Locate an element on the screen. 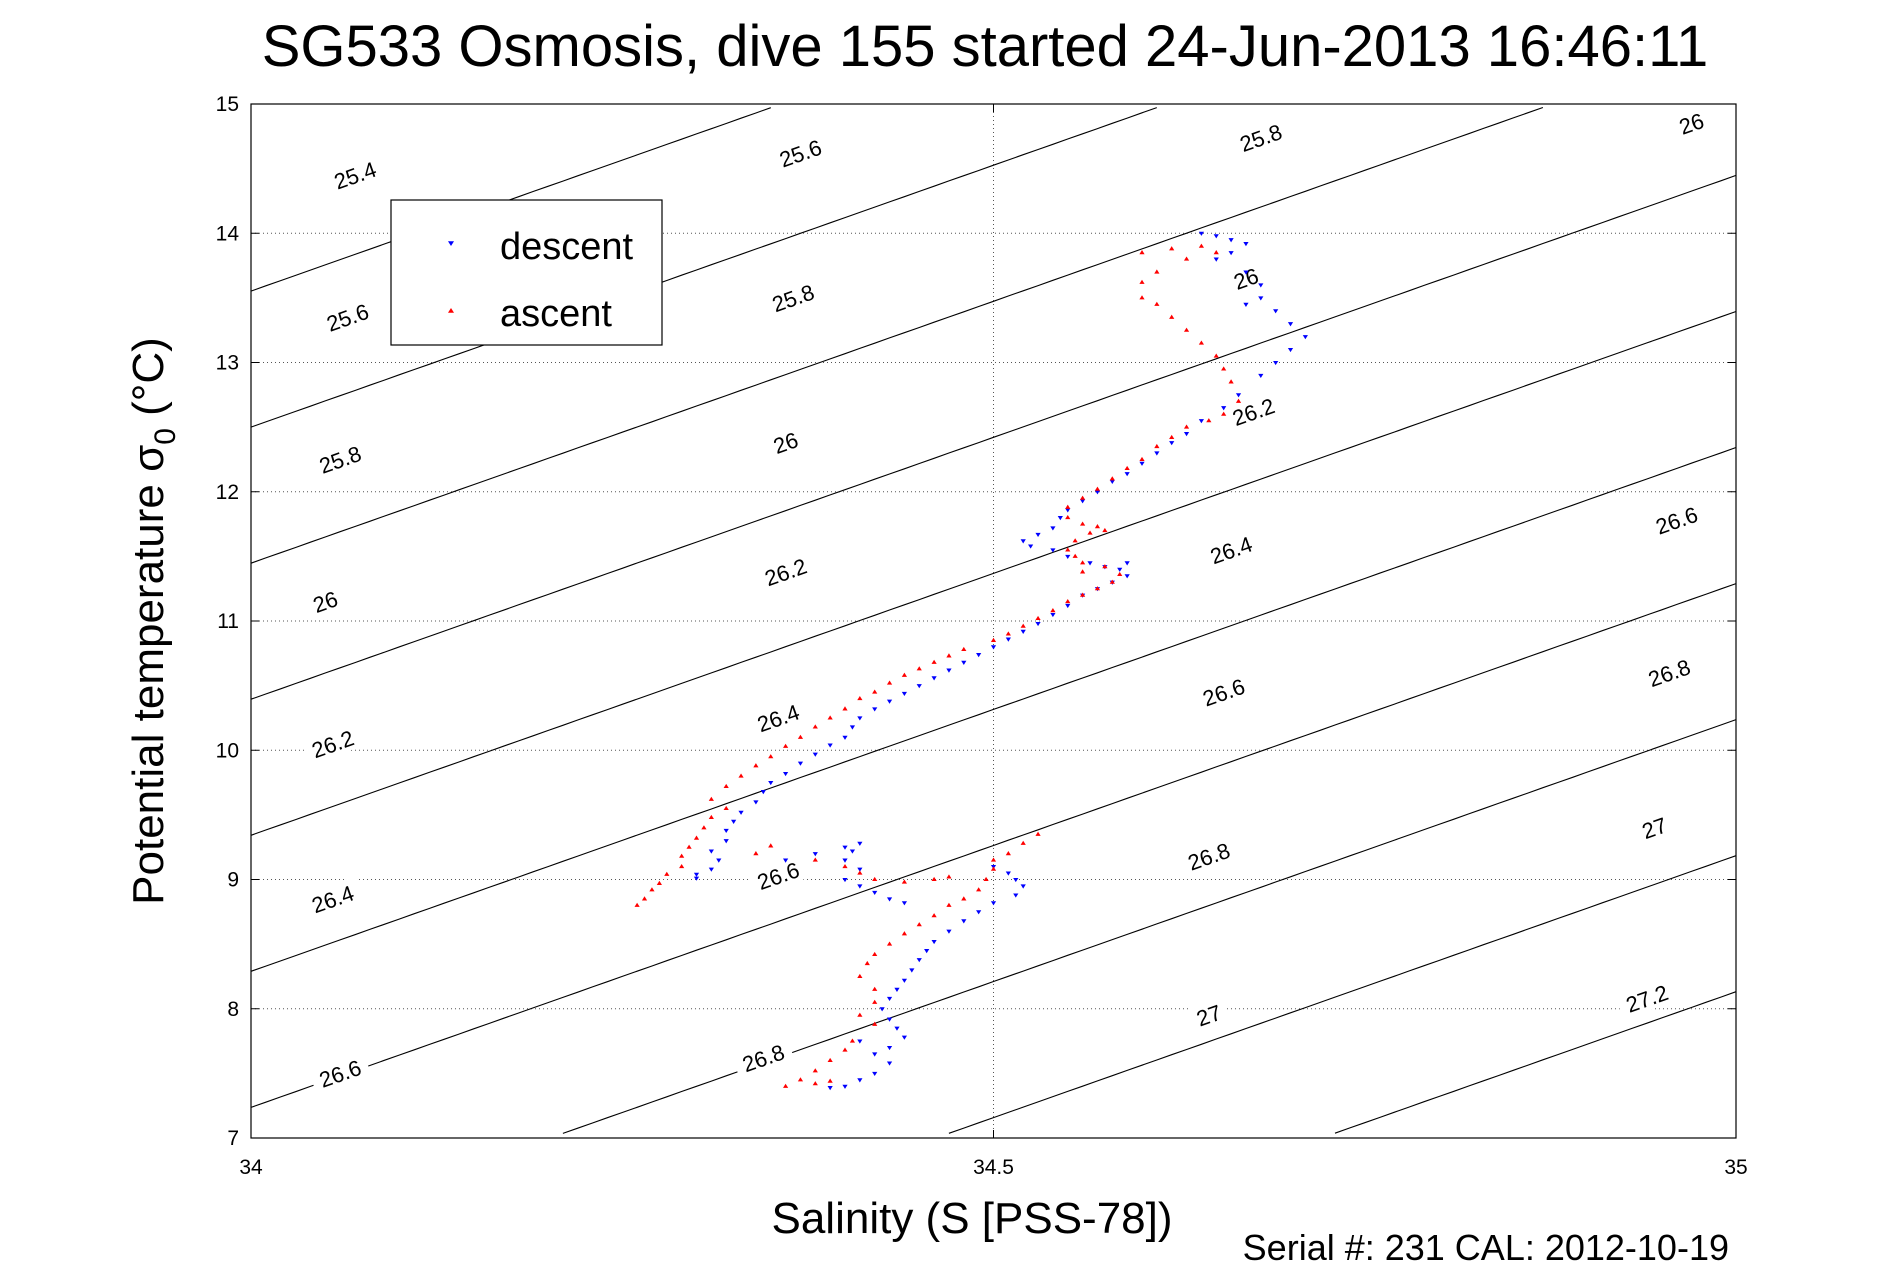 The height and width of the screenshot is (1262, 1891). y-axis-label-main: Potential temperature σ is located at coordinates (148, 675).